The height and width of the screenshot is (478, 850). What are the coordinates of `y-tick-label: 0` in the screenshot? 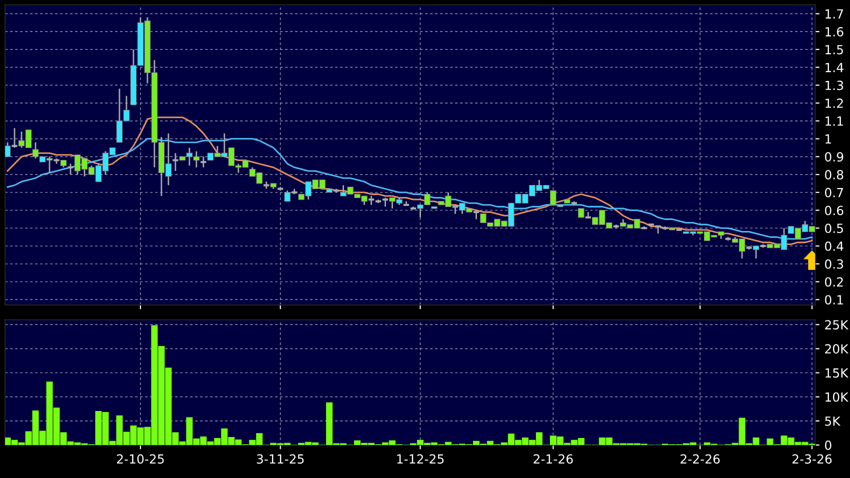 It's located at (828, 445).